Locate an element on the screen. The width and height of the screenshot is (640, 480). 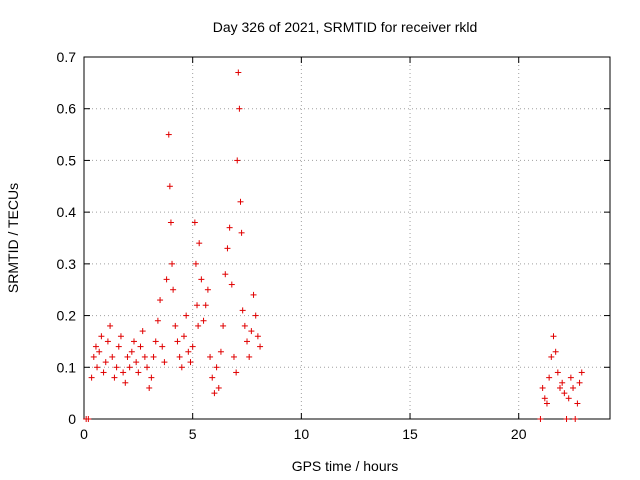
y-axis-label: SRMTID / TECUs is located at coordinates (13, 238).